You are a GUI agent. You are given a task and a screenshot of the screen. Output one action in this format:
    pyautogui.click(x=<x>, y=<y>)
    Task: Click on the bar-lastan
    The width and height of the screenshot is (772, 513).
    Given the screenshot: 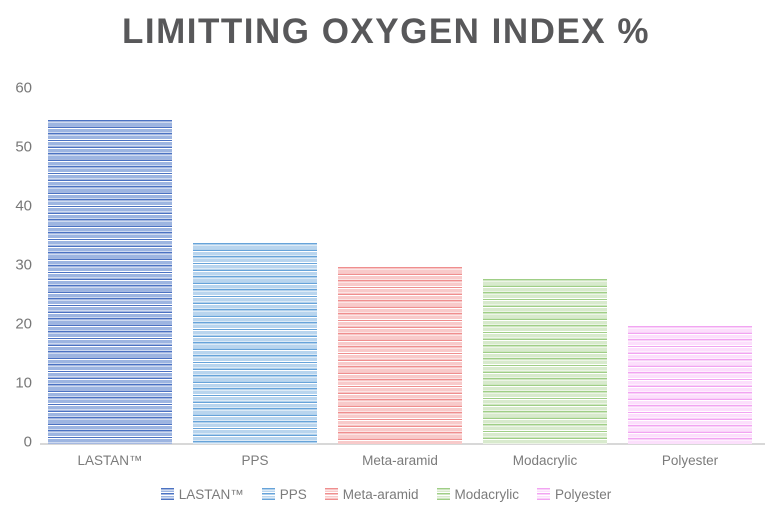 What is the action you would take?
    pyautogui.click(x=110, y=281)
    